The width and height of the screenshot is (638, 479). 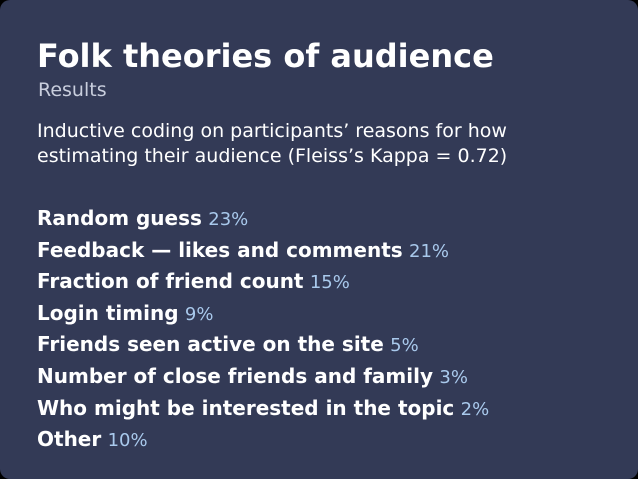 I want to click on result-item: Friends seen active on the site 5%, so click(x=263, y=345).